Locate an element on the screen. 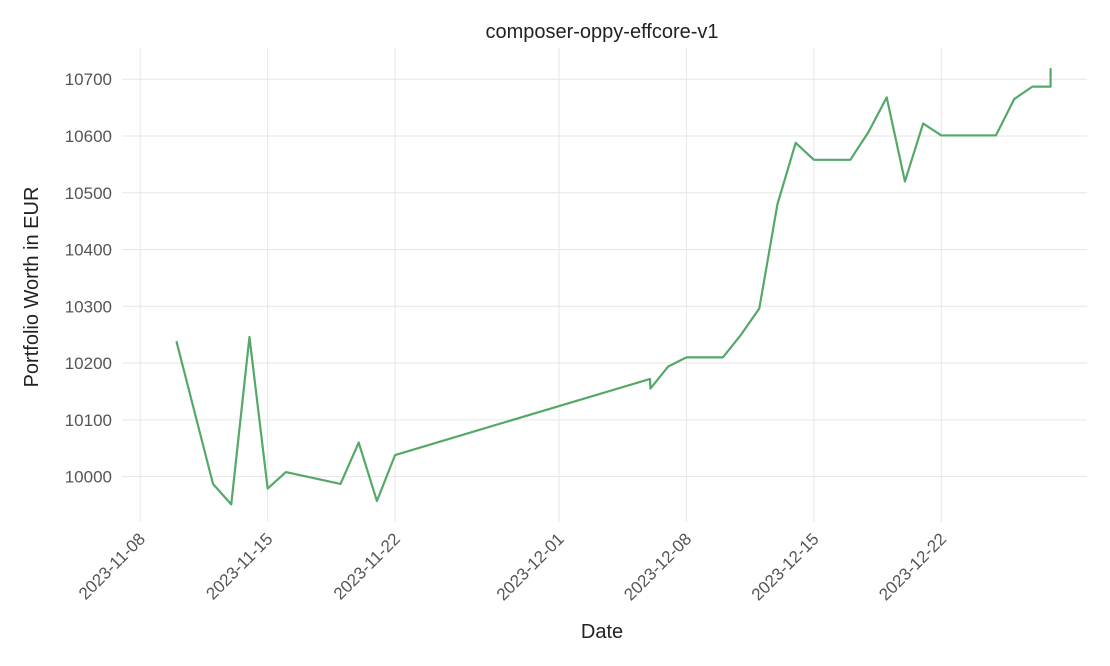  x-tick-label: 2023-12-15 is located at coordinates (785, 566).